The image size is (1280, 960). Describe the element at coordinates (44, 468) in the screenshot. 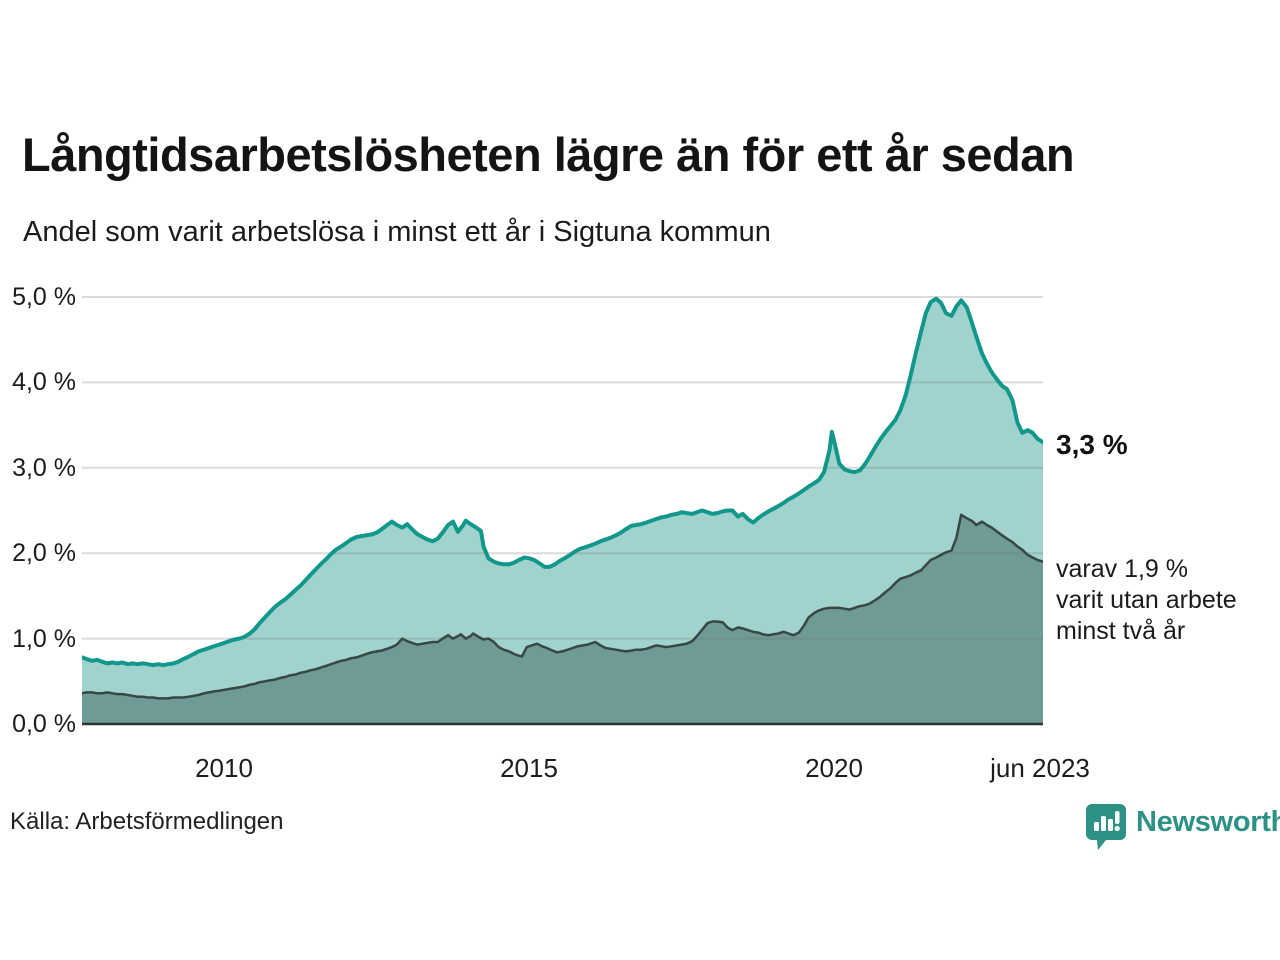

I see `y-tick-label-3: 3,0 %` at that location.